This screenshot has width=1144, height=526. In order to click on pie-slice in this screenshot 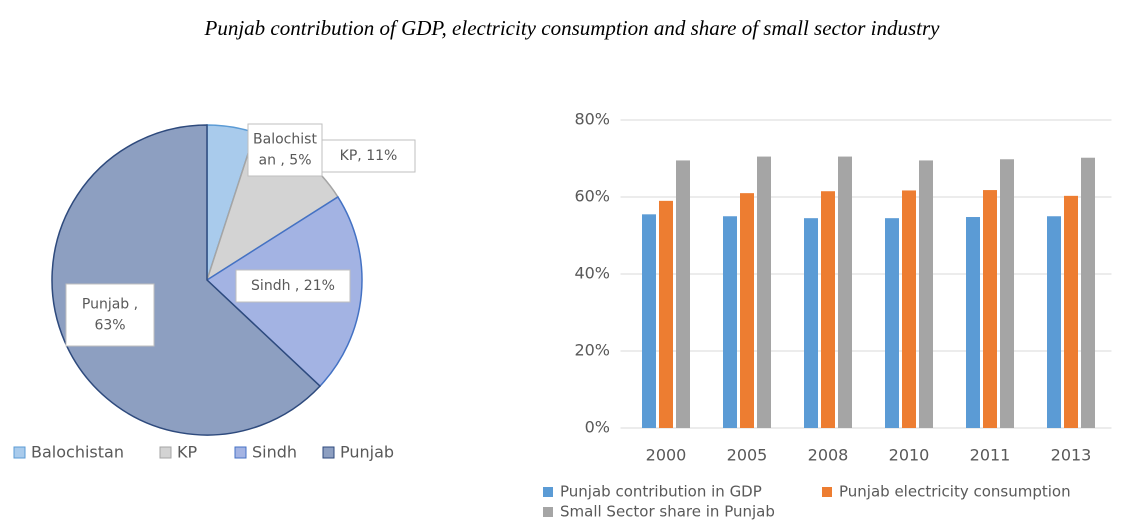, I will do `click(186, 280)`.